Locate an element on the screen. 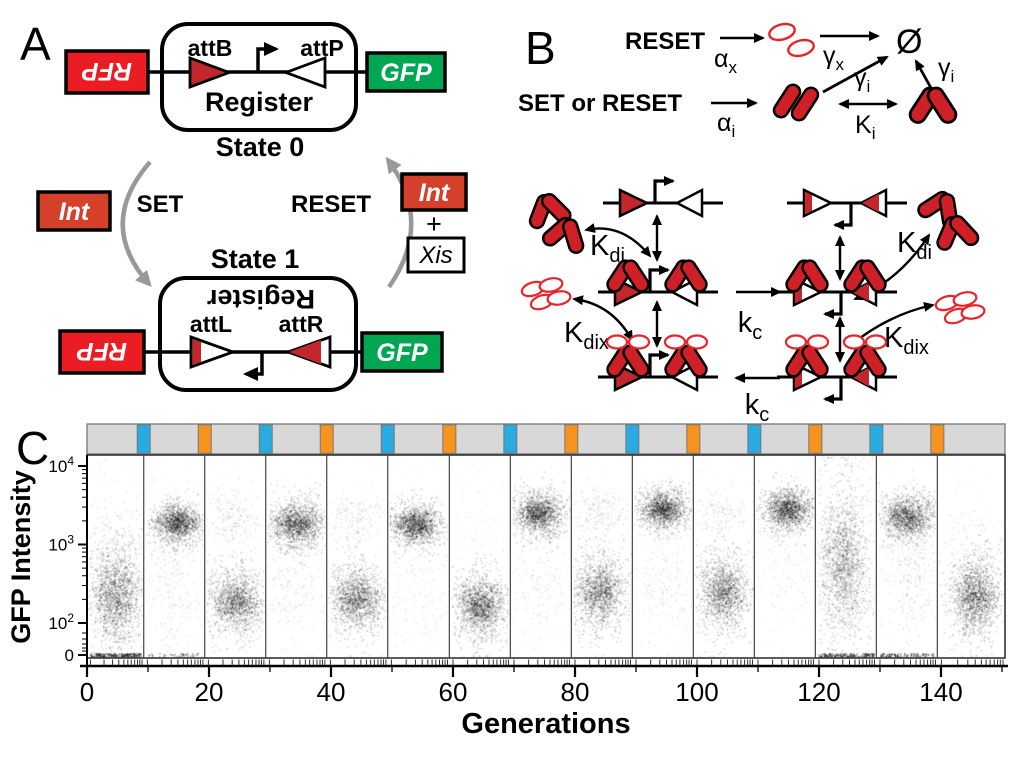 The height and width of the screenshot is (768, 1024). rate-gamma-x: γx is located at coordinates (834, 58).